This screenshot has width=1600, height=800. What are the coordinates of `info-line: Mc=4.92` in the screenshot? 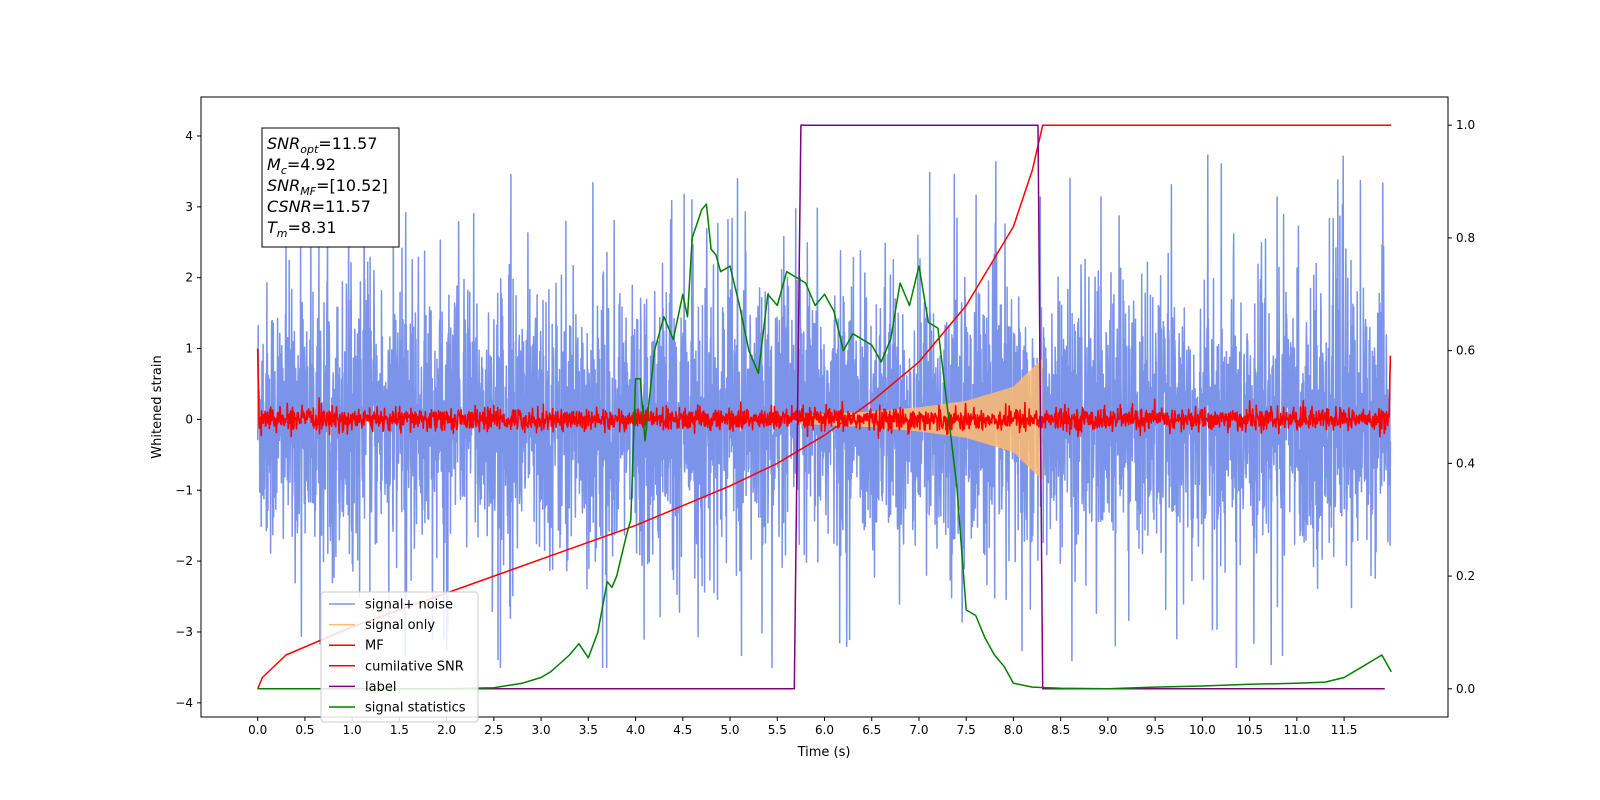 It's located at (301, 166).